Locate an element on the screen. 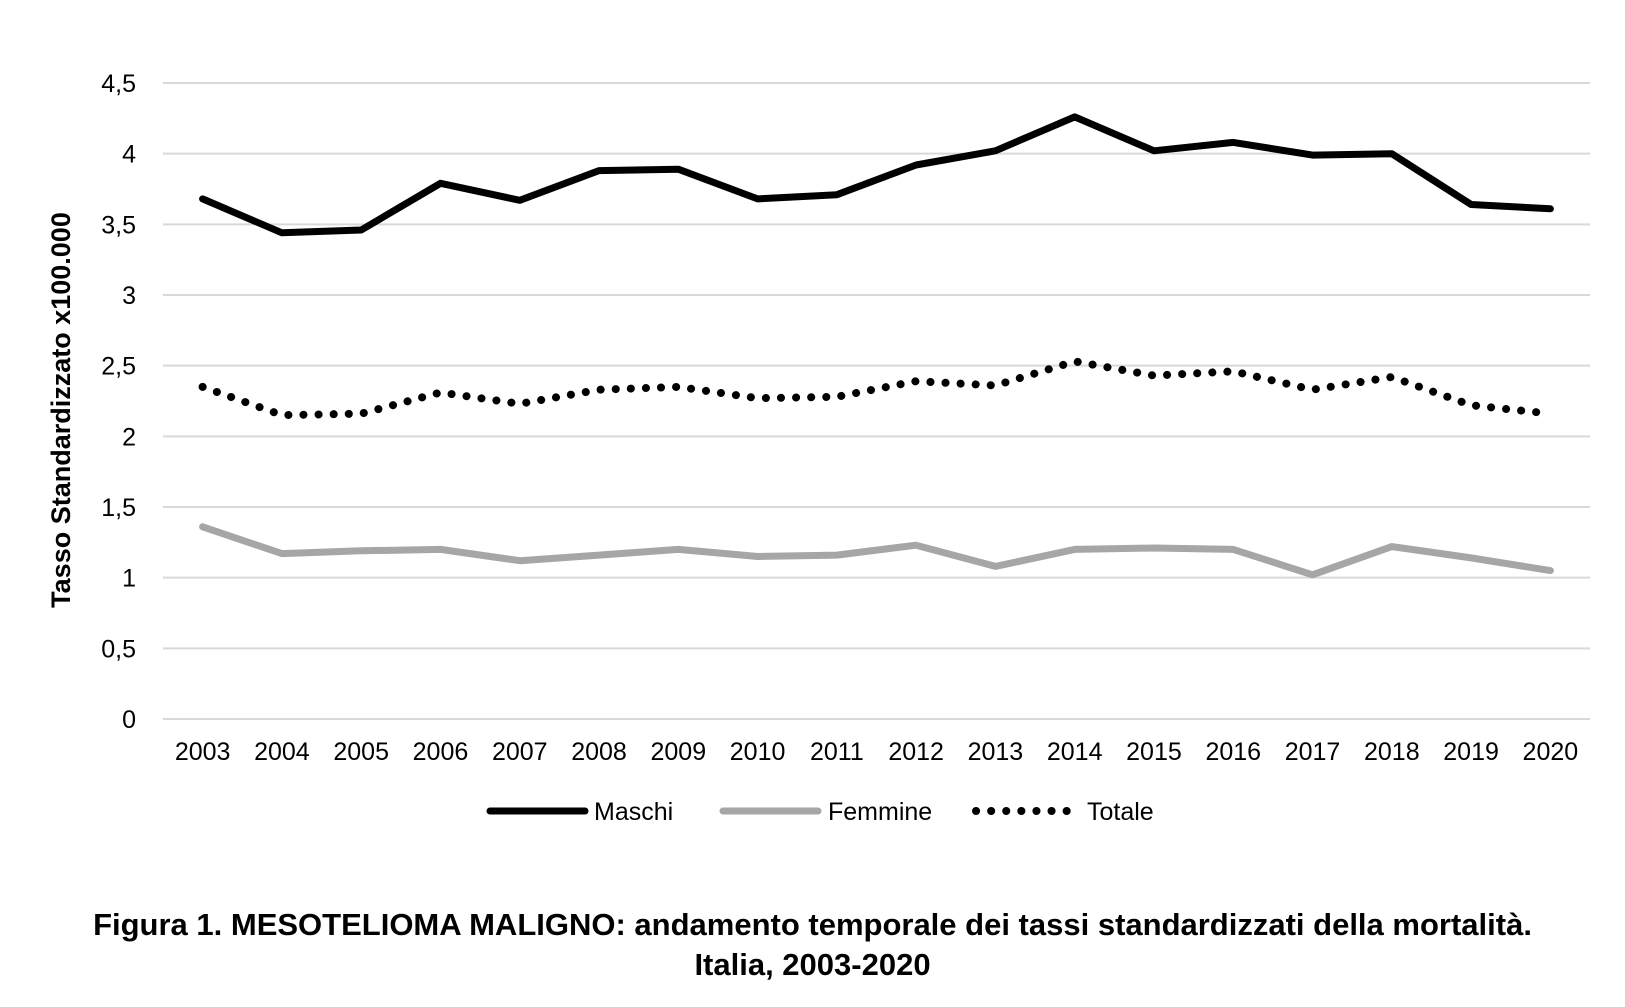  x-tick-label: 2016 is located at coordinates (1233, 752).